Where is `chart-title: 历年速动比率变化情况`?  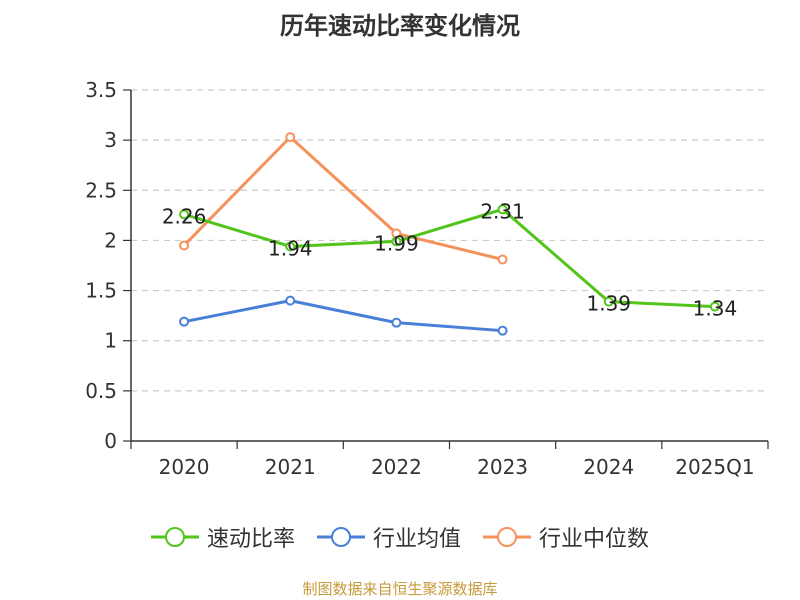 chart-title: 历年速动比率变化情况 is located at coordinates (400, 26).